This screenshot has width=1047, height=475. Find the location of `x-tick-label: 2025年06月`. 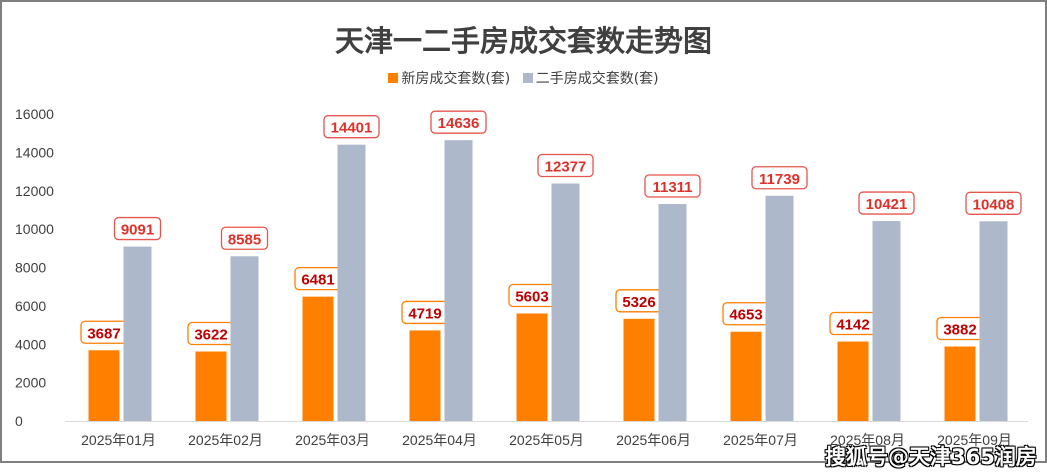

x-tick-label: 2025年06月 is located at coordinates (653, 440).